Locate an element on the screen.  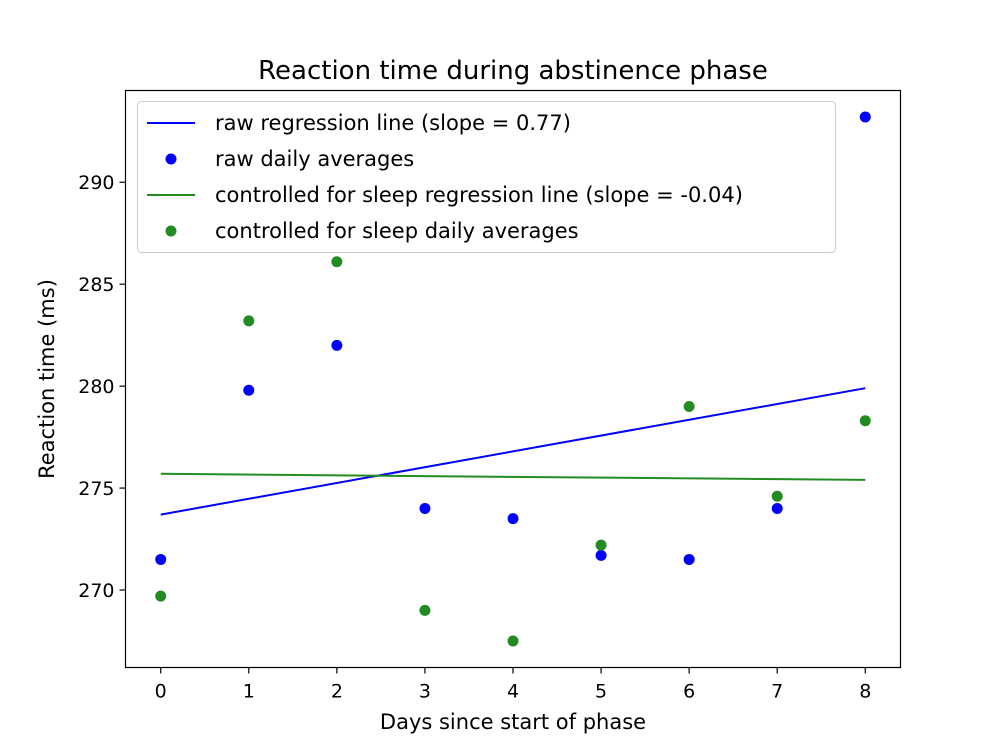
legend-box is located at coordinates (486, 177).